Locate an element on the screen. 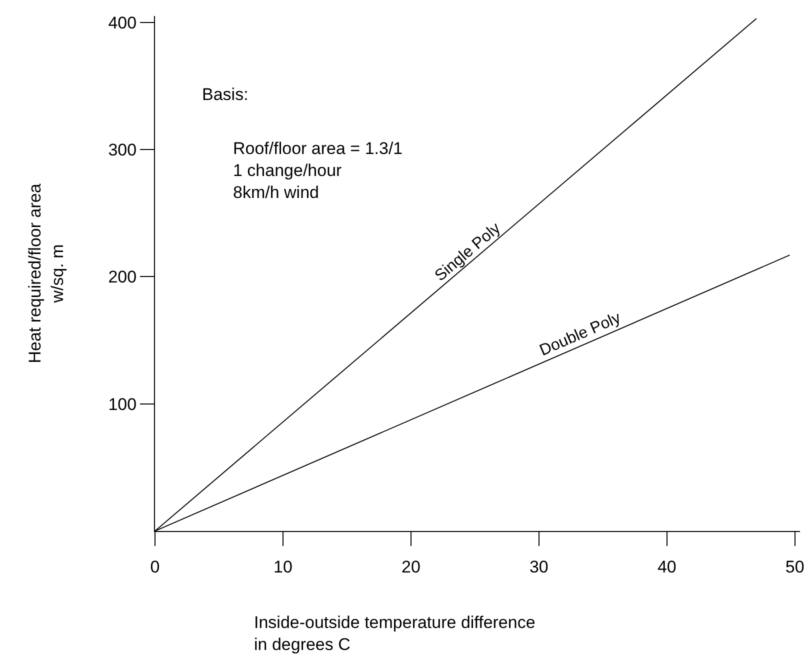 The height and width of the screenshot is (666, 808). annotation: Roof/floor area = 1.3/1 1 change/hour 8km/h wind is located at coordinates (318, 170).